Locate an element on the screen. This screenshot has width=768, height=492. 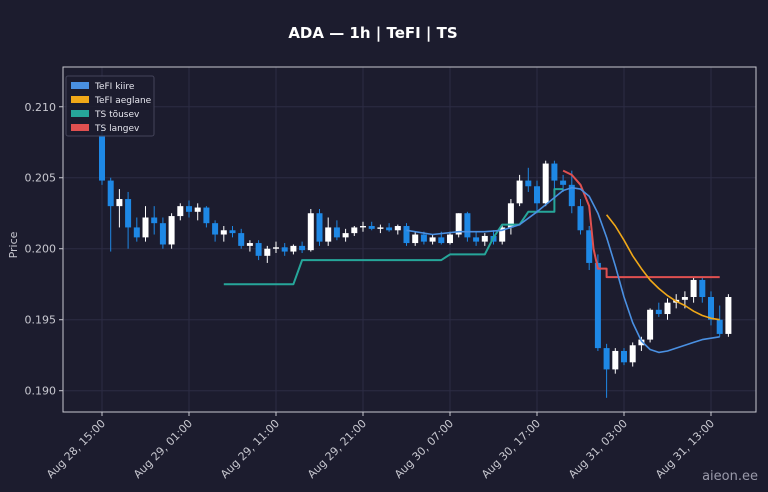
legend: TeFI kiire TeFI aeglane TS tõusev TS langev is located at coordinates (110, 106).